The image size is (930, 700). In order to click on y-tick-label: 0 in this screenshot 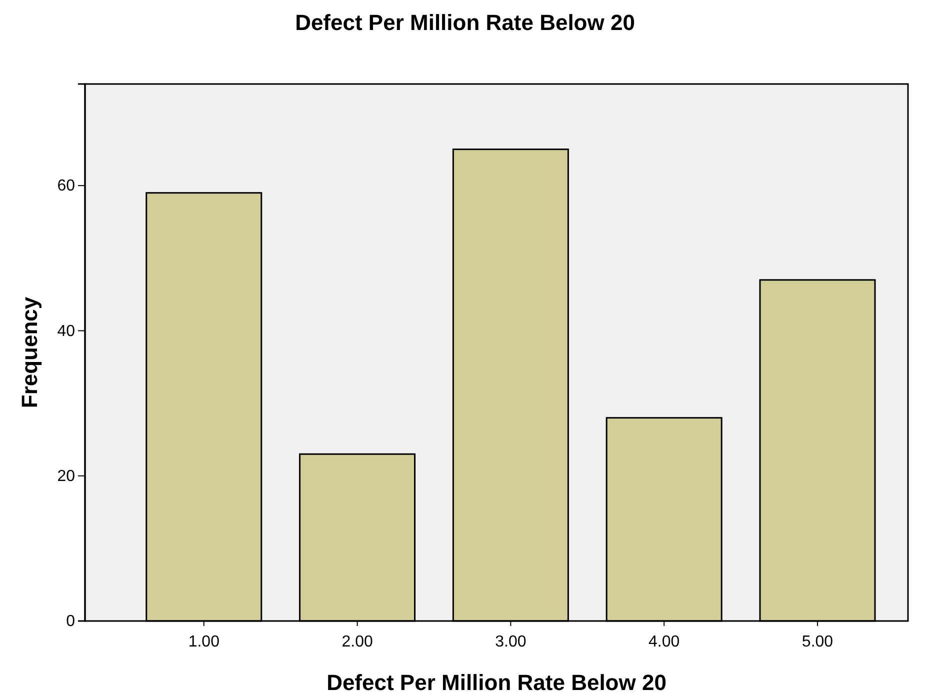, I will do `click(71, 621)`.